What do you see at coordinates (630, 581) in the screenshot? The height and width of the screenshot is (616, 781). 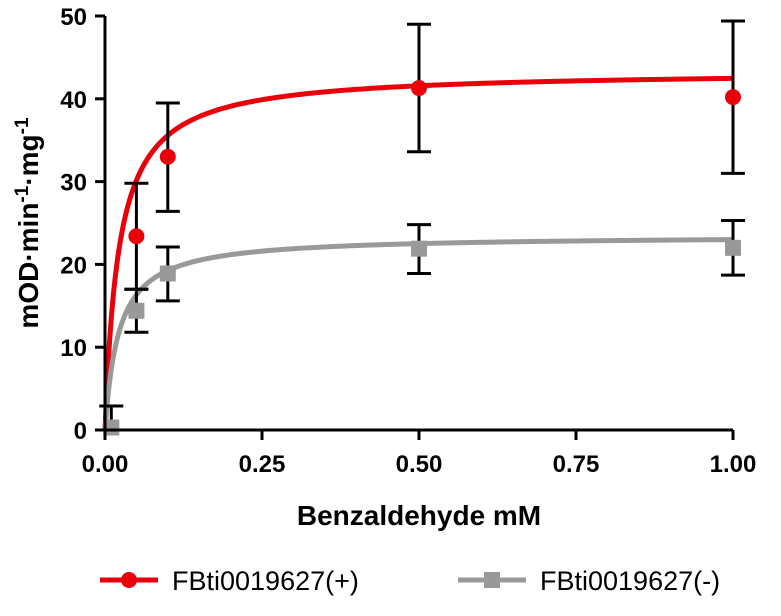 I see `legend-label-series-2: FBti0019627(-)` at bounding box center [630, 581].